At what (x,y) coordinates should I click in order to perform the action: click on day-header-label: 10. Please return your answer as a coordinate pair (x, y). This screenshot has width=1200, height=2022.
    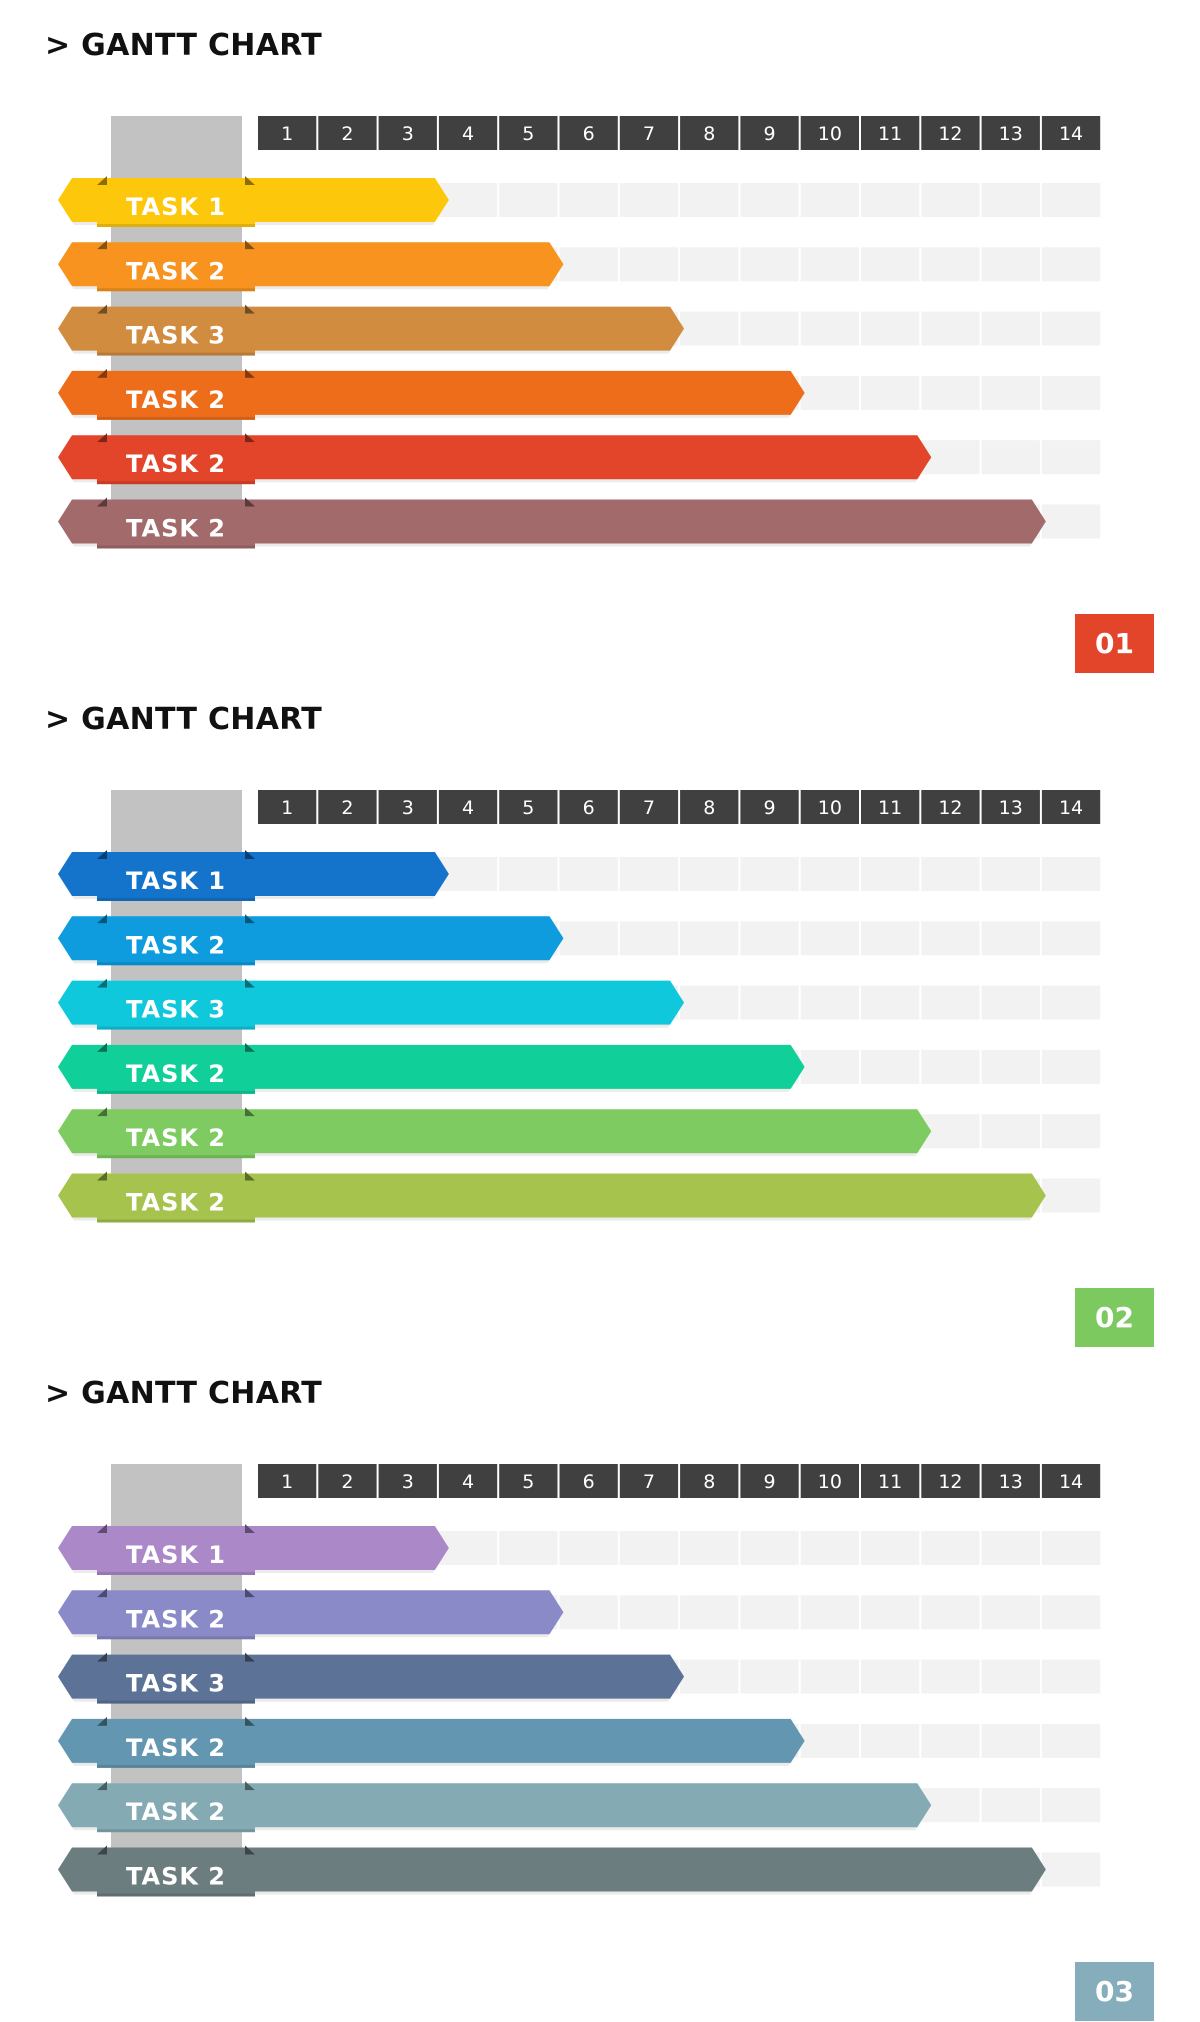
    Looking at the image, I should click on (830, 808).